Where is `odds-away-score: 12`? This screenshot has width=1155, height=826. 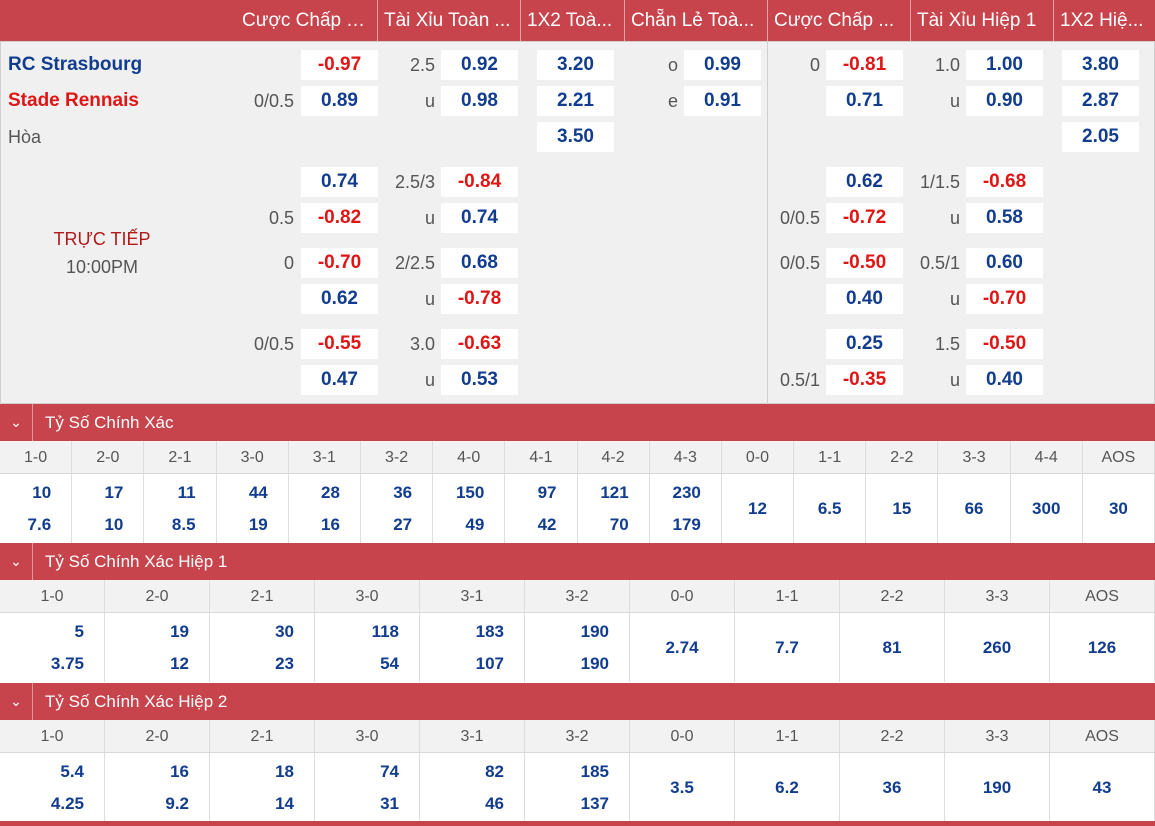
odds-away-score: 12 is located at coordinates (179, 663).